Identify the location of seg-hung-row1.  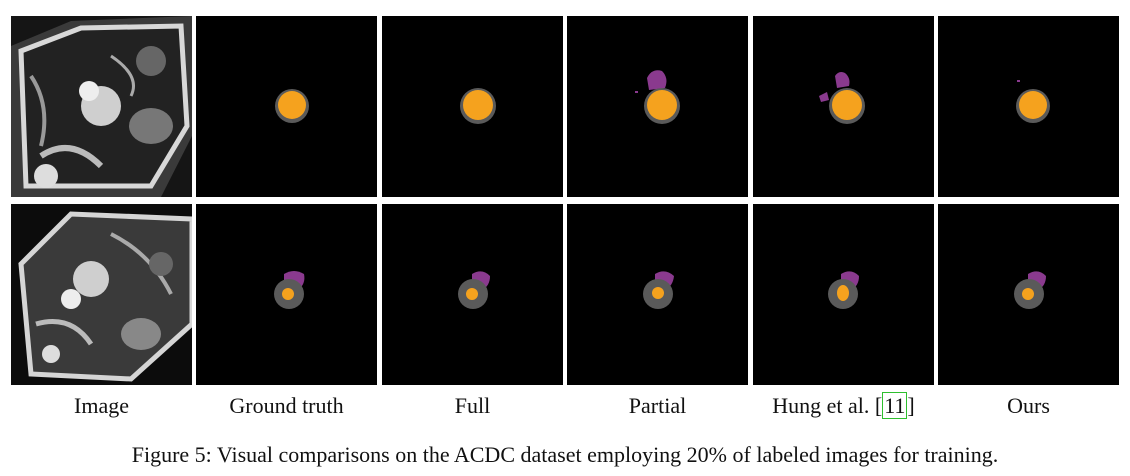
(843, 106).